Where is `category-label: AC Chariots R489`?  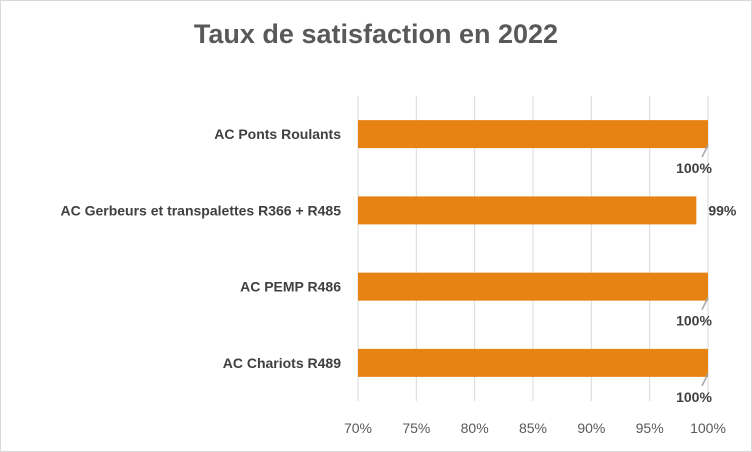 category-label: AC Chariots R489 is located at coordinates (282, 363).